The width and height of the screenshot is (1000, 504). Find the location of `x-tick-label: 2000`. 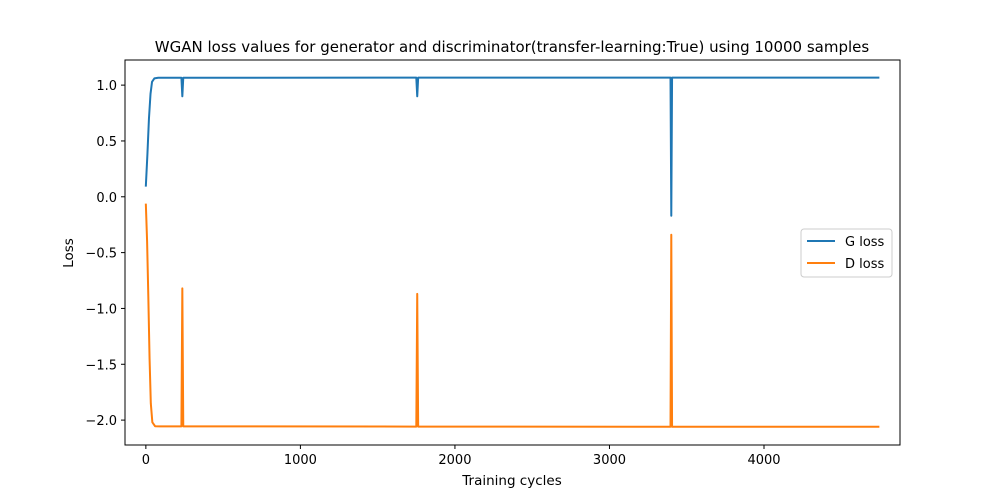

x-tick-label: 2000 is located at coordinates (454, 460).